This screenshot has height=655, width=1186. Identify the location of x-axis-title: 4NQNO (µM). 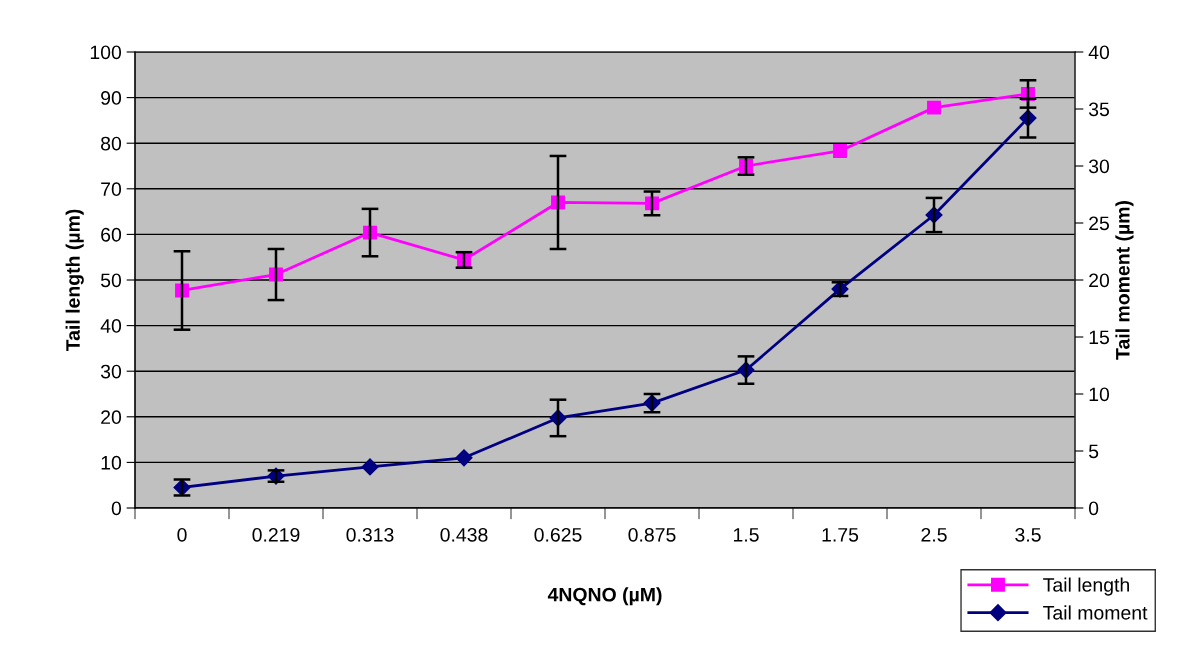
(604, 596).